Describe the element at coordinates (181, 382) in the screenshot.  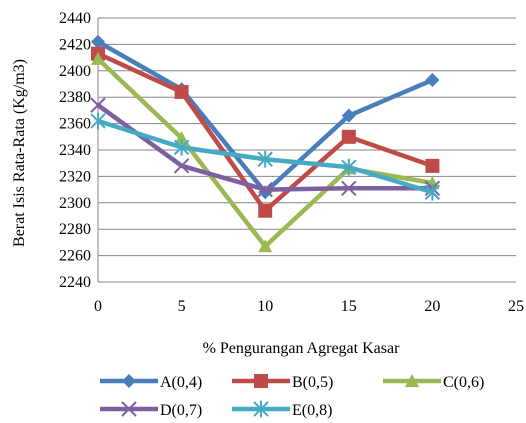
I see `legend-label: A(0,4)` at that location.